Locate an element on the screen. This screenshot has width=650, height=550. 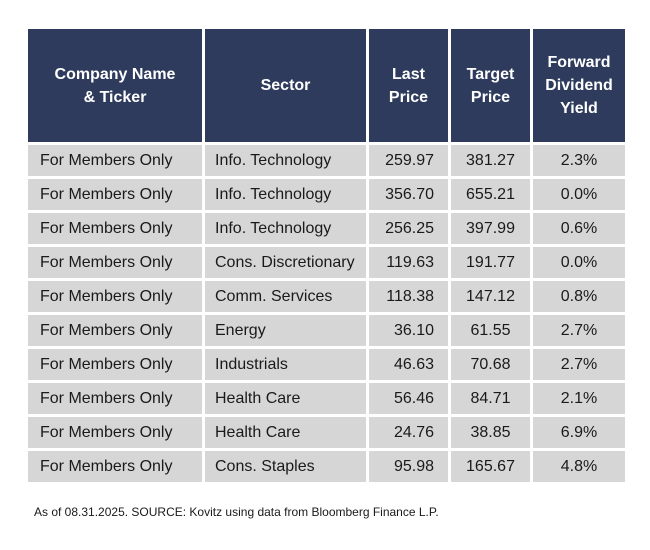
cell-sector: Comm. Services is located at coordinates (285, 296).